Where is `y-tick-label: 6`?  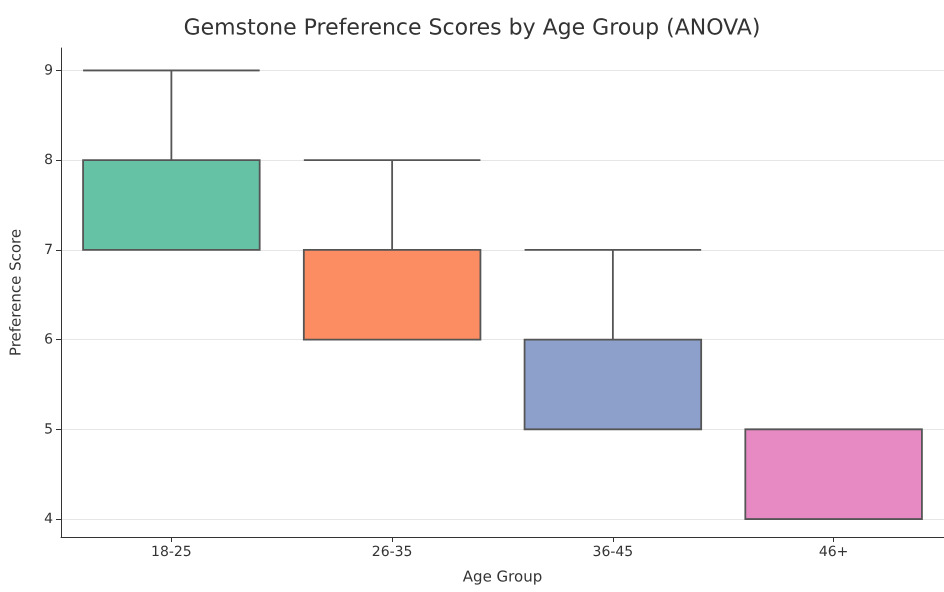 y-tick-label: 6 is located at coordinates (49, 340).